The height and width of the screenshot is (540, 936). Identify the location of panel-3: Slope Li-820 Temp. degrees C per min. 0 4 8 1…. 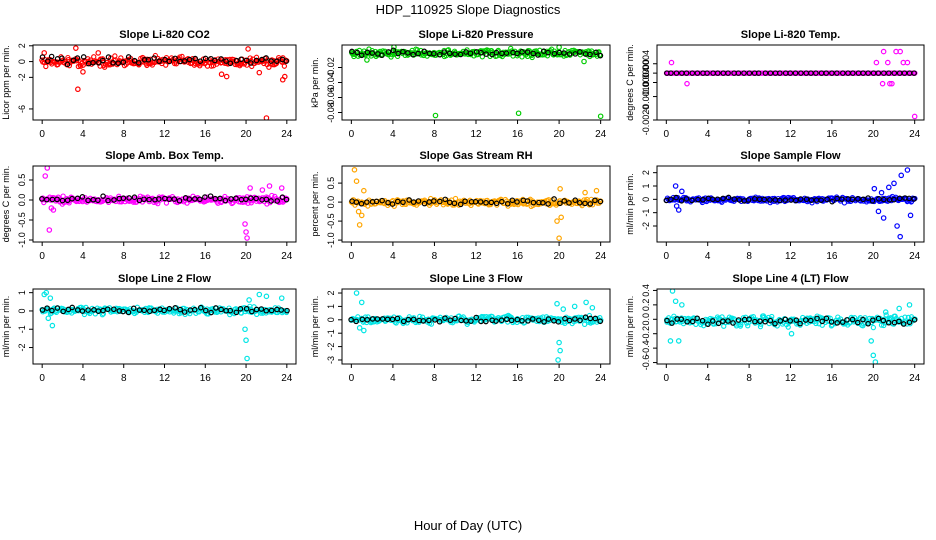
(775, 84).